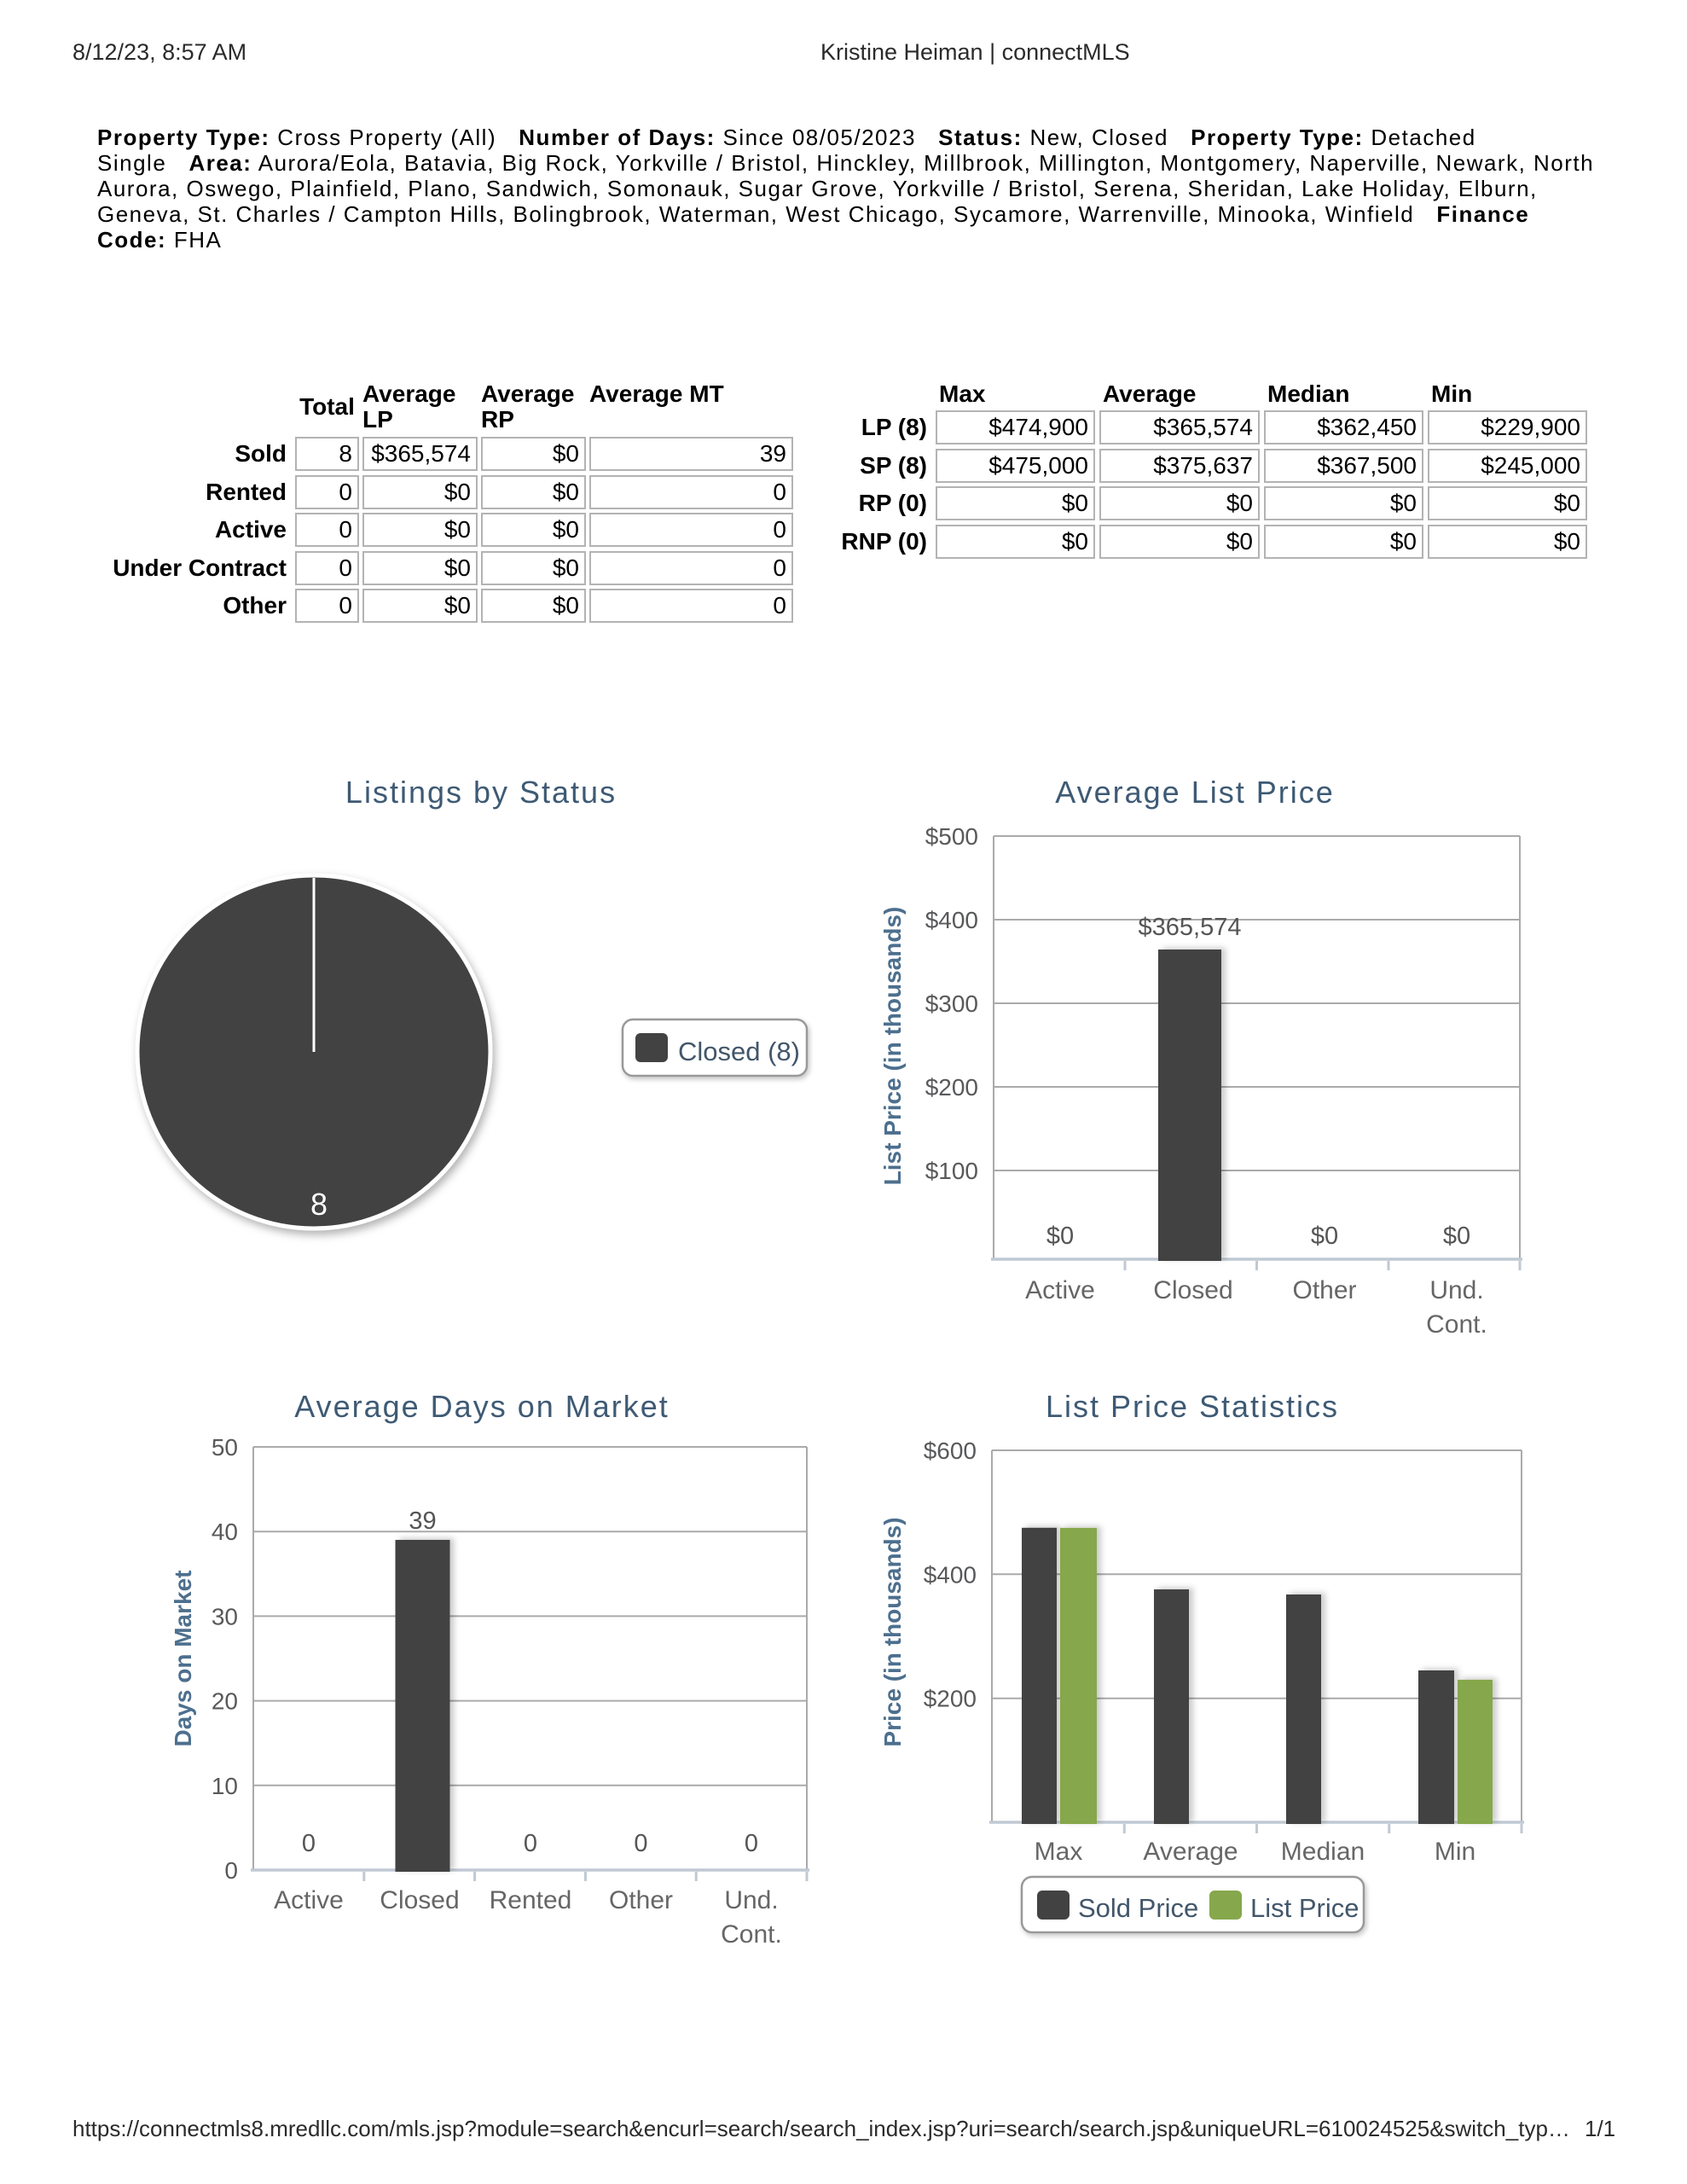 The height and width of the screenshot is (2184, 1687). I want to click on svg-text: $100, so click(952, 1171).